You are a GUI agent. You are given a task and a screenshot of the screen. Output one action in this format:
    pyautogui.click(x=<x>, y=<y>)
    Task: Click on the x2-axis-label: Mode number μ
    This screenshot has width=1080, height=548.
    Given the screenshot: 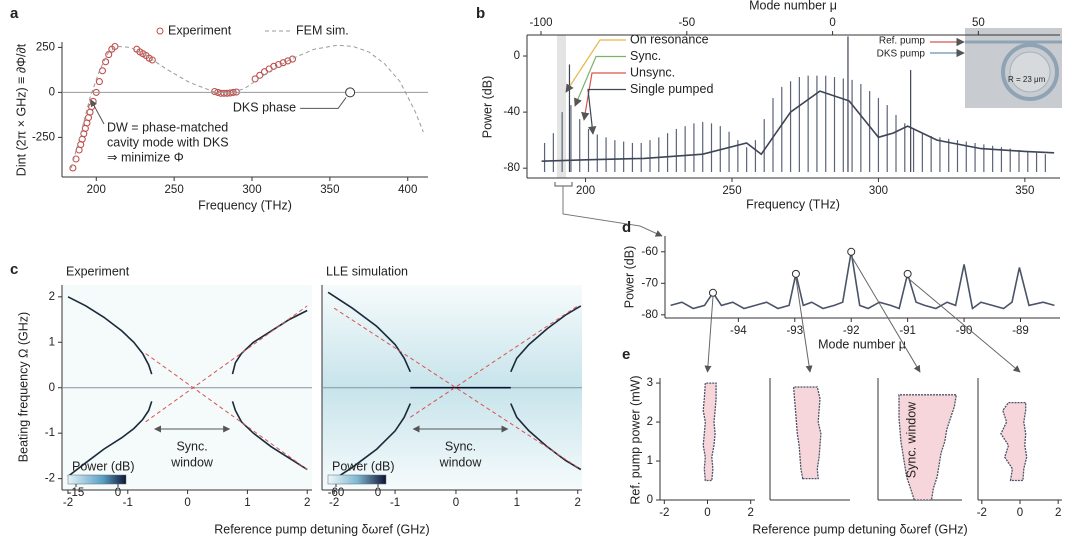 What is the action you would take?
    pyautogui.click(x=793, y=6)
    